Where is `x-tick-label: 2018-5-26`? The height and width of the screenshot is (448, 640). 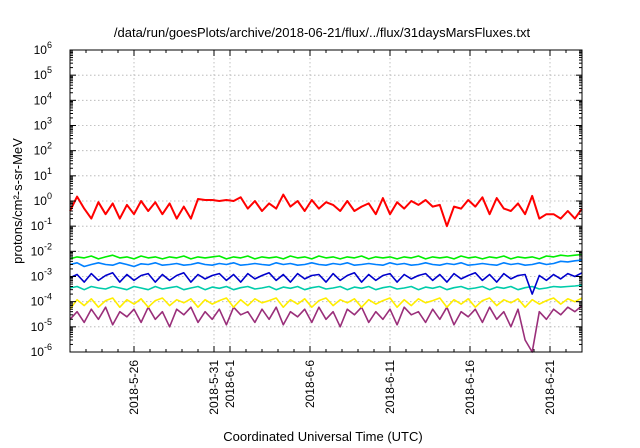 x-tick-label: 2018-5-26 is located at coordinates (134, 387).